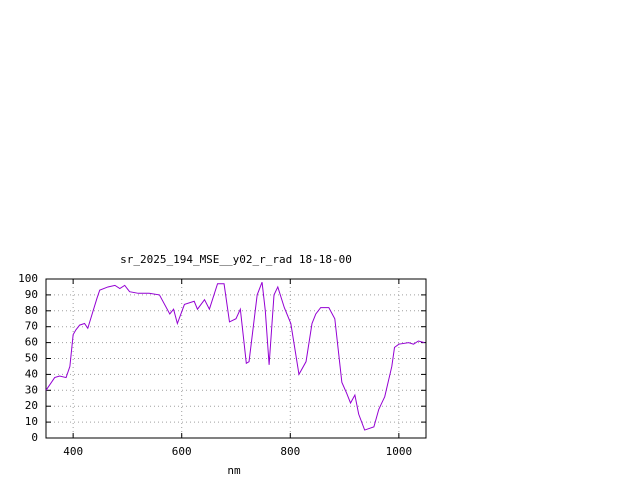  I want to click on y-tick-label: 10, so click(31, 421).